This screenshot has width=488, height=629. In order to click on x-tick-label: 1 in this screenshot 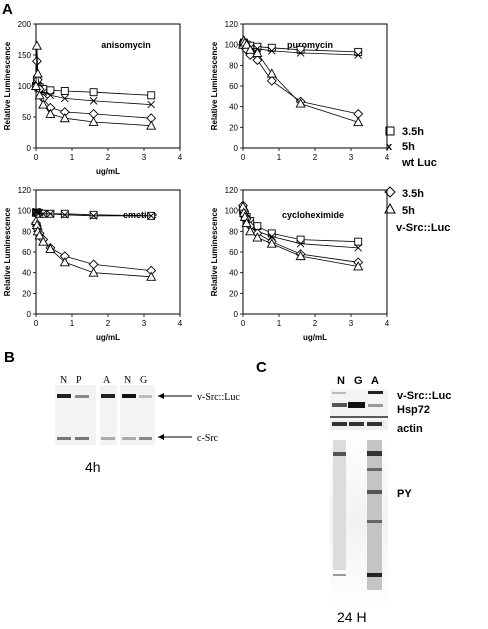, I will do `click(279, 323)`.